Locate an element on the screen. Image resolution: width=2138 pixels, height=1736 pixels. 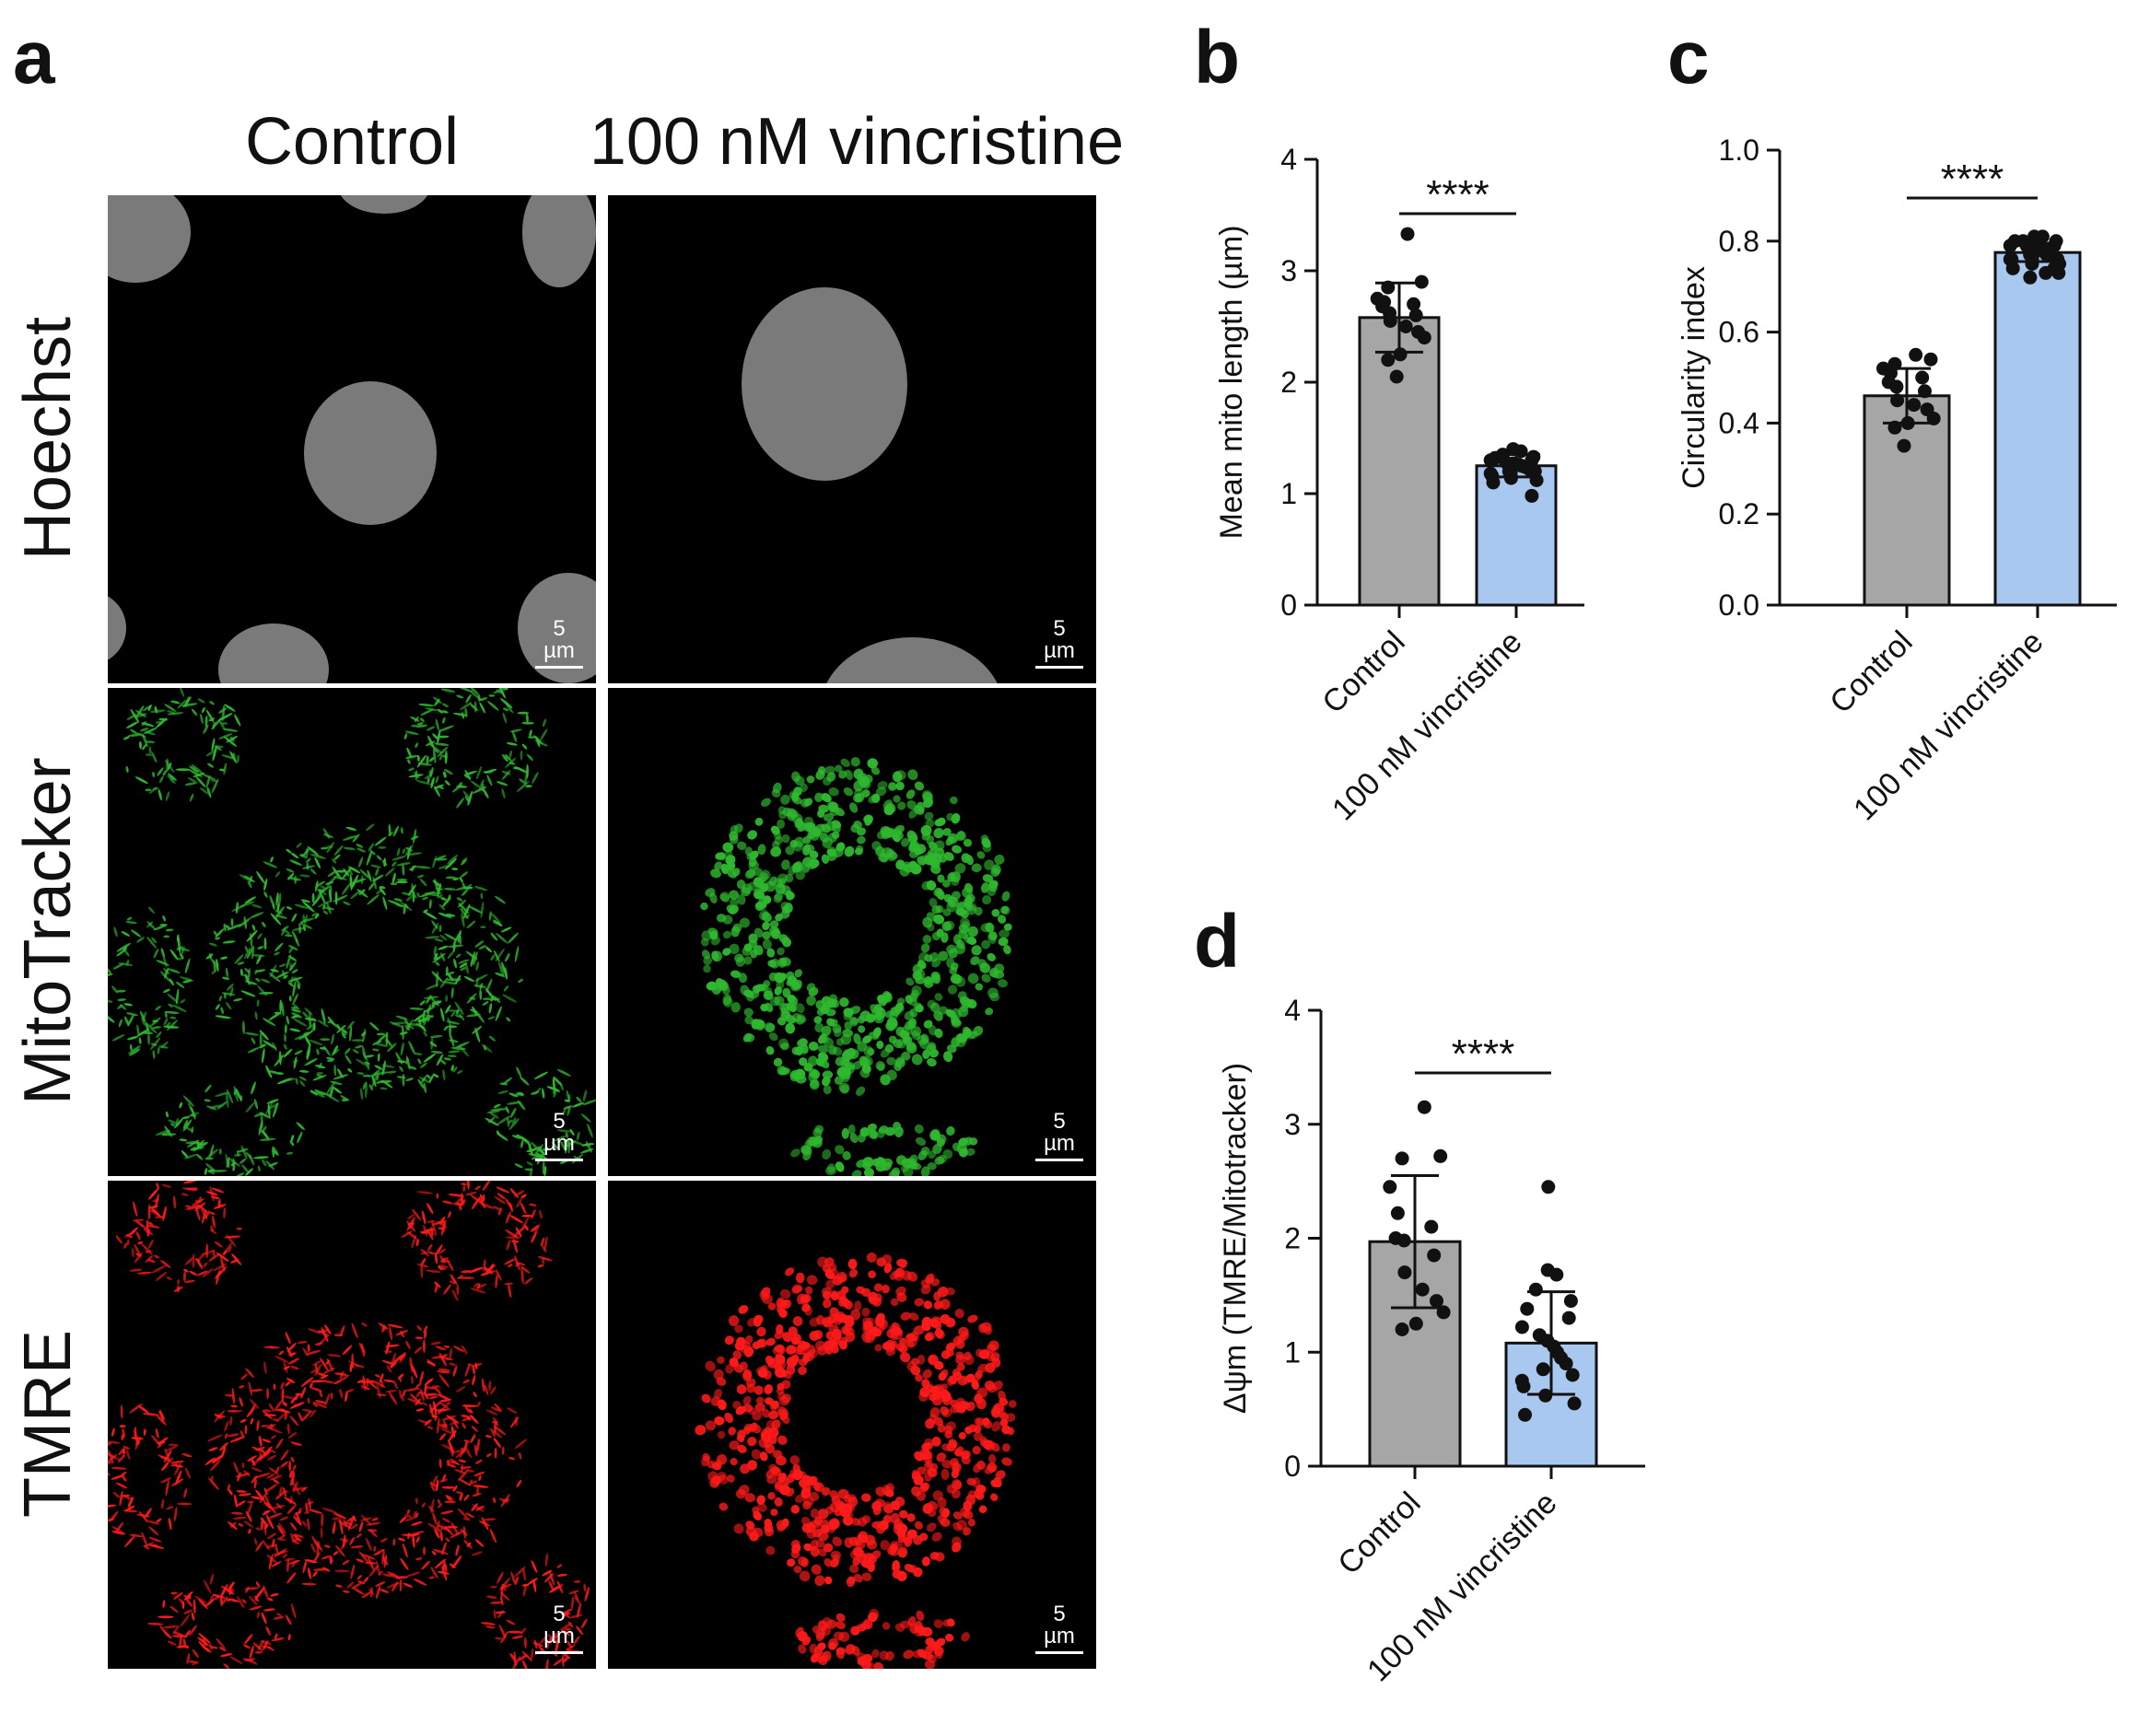
row-label-hoechst: Hoechst is located at coordinates (48, 438).